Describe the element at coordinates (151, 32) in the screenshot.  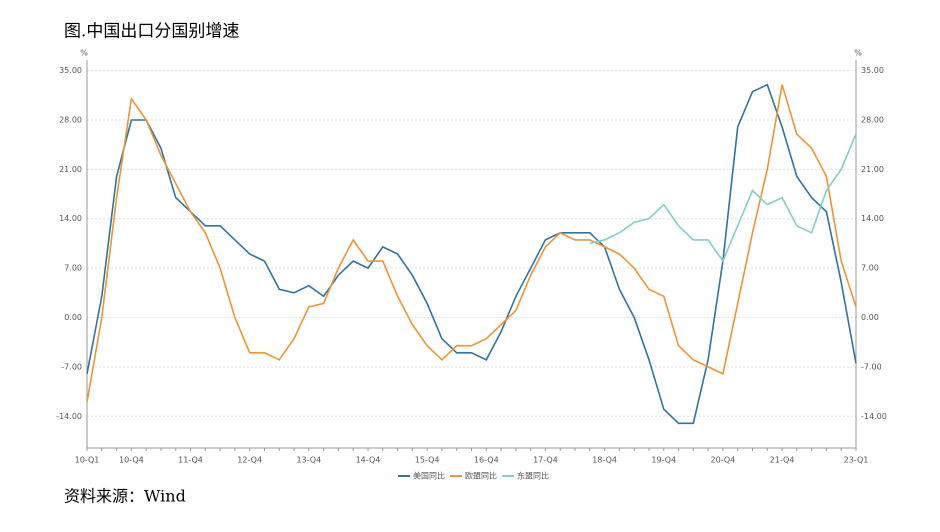
I see `chart-title: 图.中国出口分国别增速` at that location.